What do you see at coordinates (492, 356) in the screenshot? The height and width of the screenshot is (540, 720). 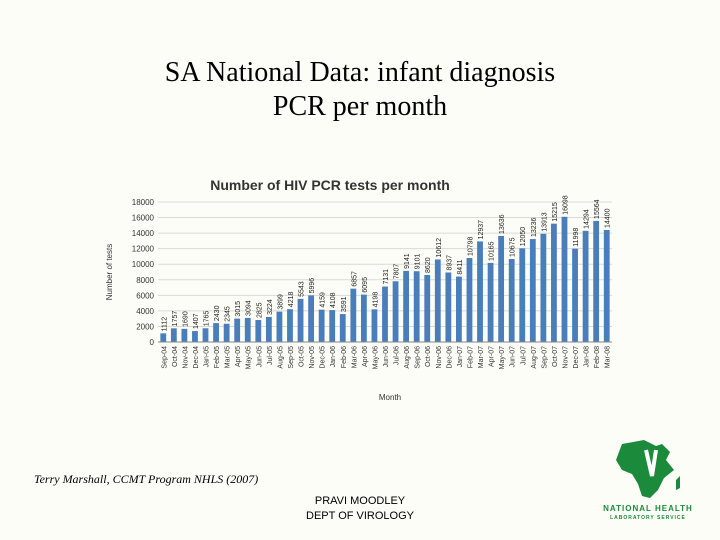 I see `x-tick-label: Apr-07` at bounding box center [492, 356].